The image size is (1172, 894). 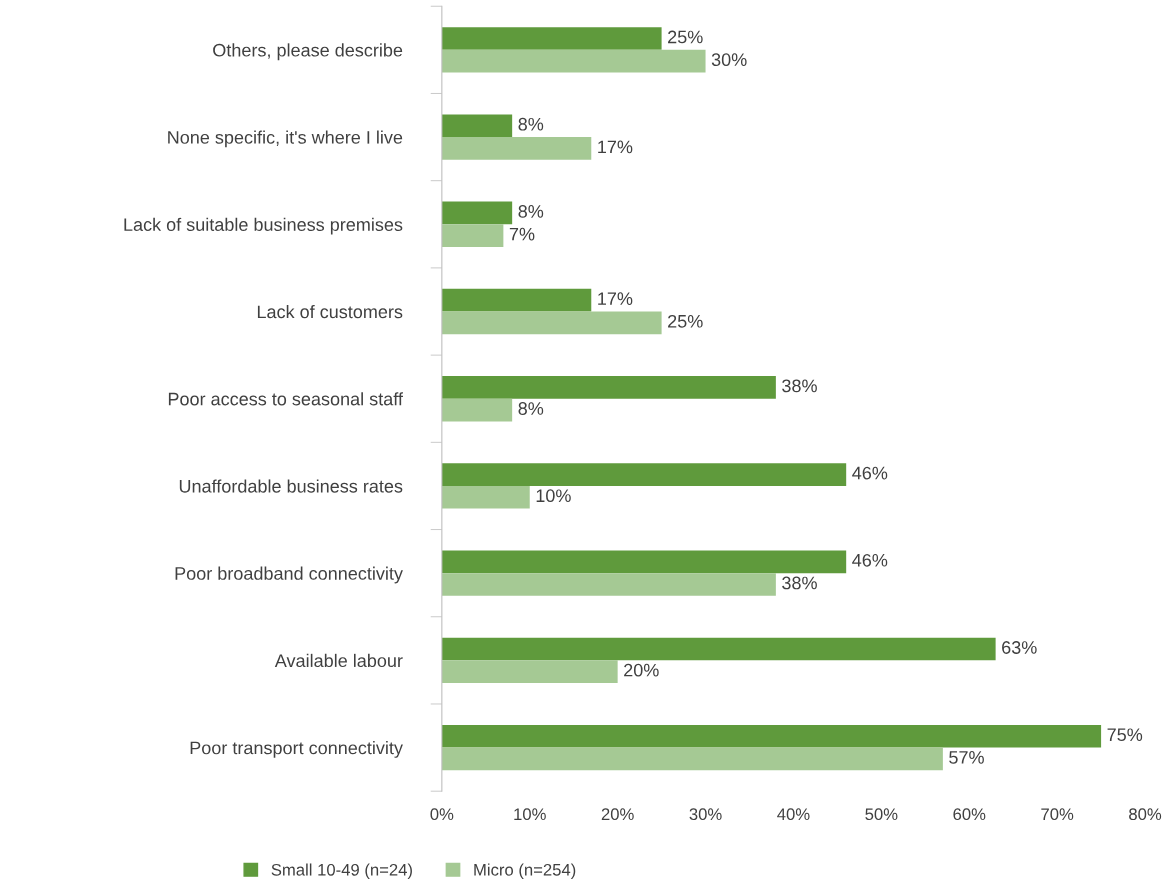 What do you see at coordinates (308, 52) in the screenshot?
I see `y-tick-label: Others, please describe` at bounding box center [308, 52].